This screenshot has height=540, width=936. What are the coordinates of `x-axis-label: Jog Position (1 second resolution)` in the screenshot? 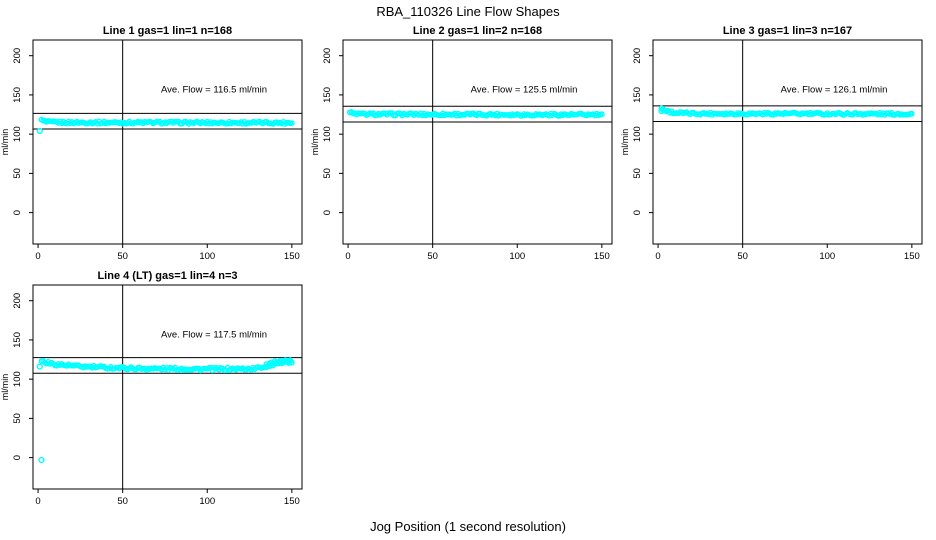 It's located at (468, 526).